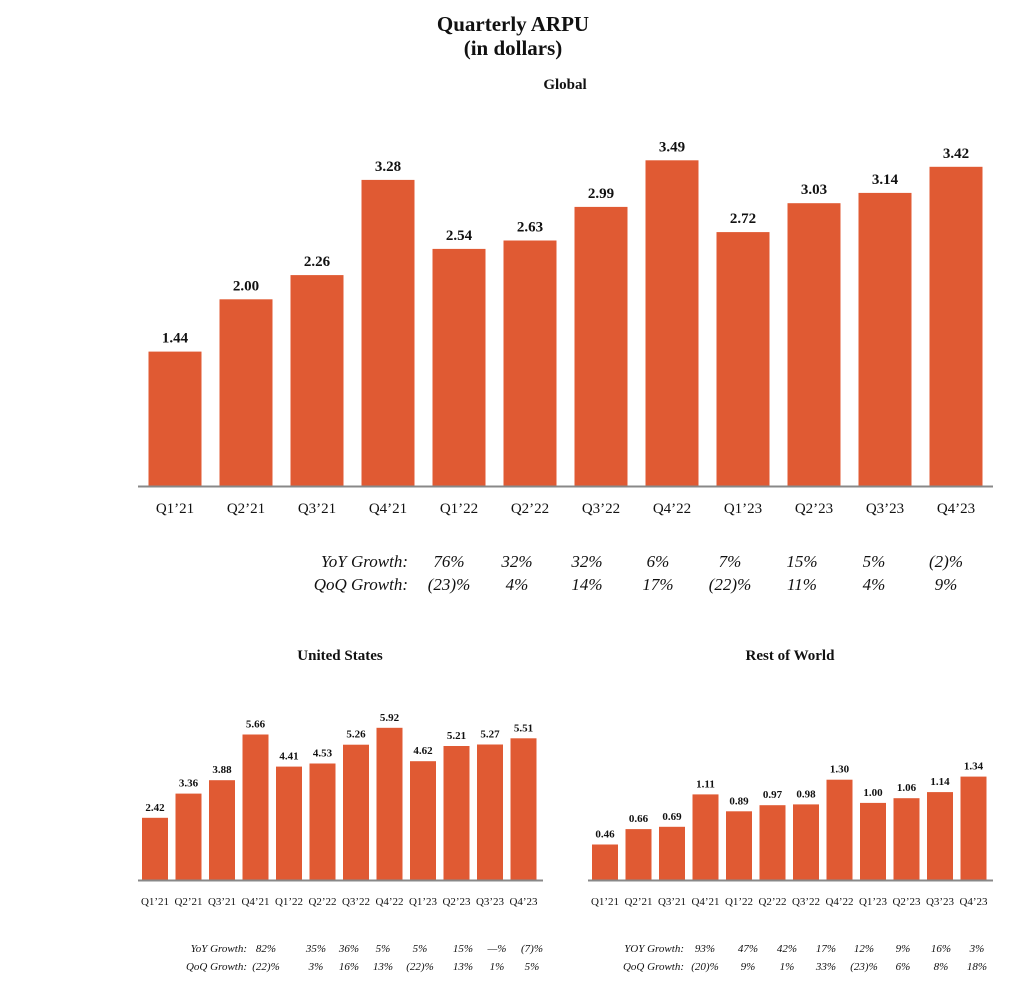 The image size is (1026, 992). Describe the element at coordinates (743, 219) in the screenshot. I see `global-value-label: 2.72` at that location.